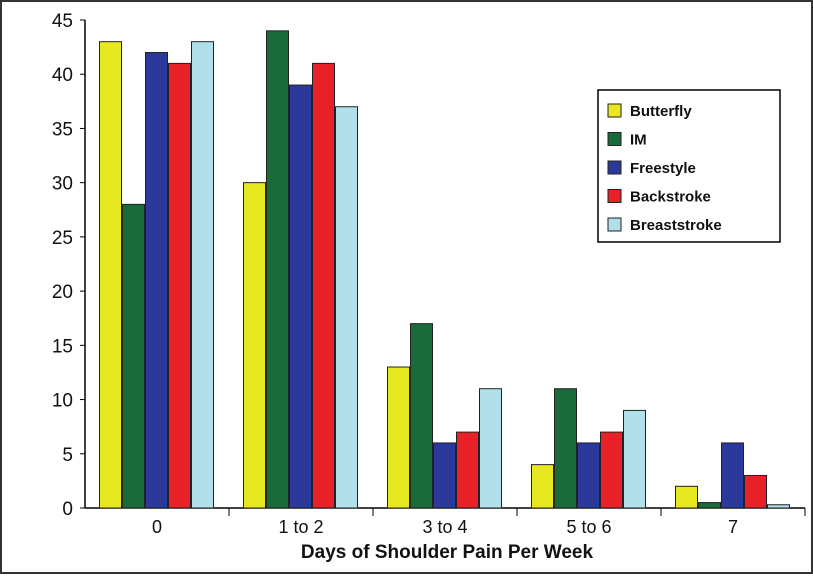 Image resolution: width=813 pixels, height=577 pixels. What do you see at coordinates (661, 111) in the screenshot?
I see `legend-label-butterfly: Butterfly` at bounding box center [661, 111].